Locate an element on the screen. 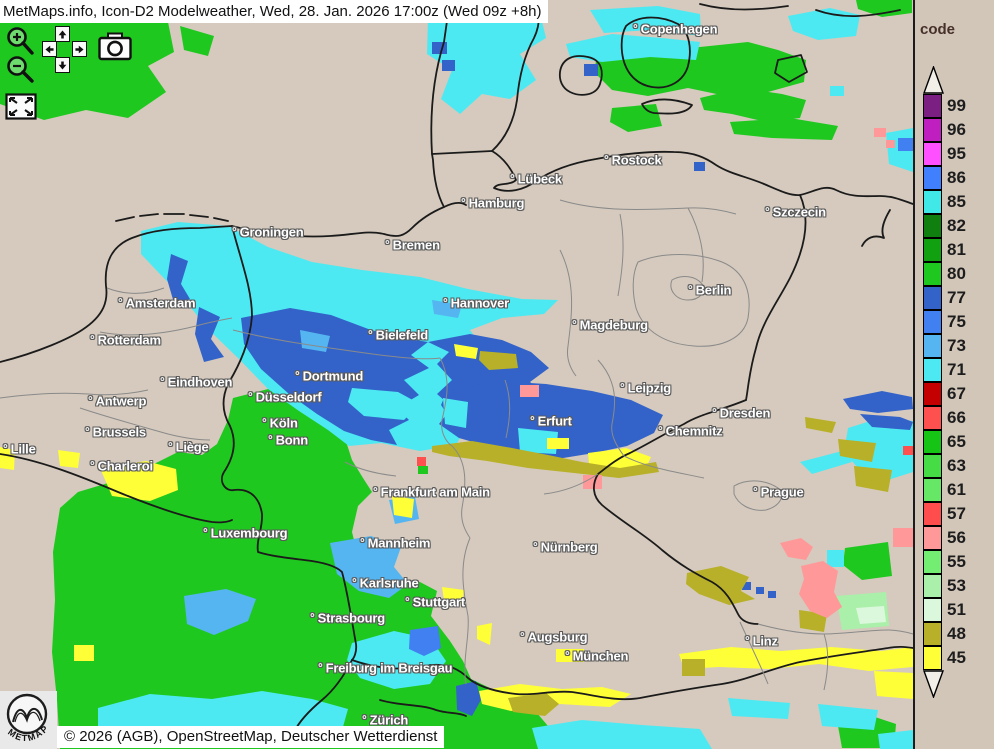  pan-right-button is located at coordinates (79, 49).